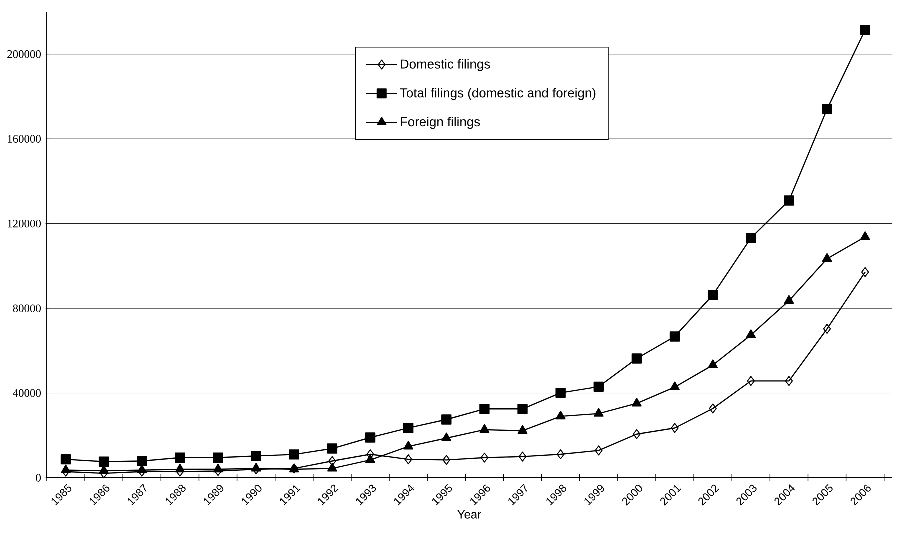 The height and width of the screenshot is (554, 911). I want to click on legend-label: Foreign filings, so click(440, 123).